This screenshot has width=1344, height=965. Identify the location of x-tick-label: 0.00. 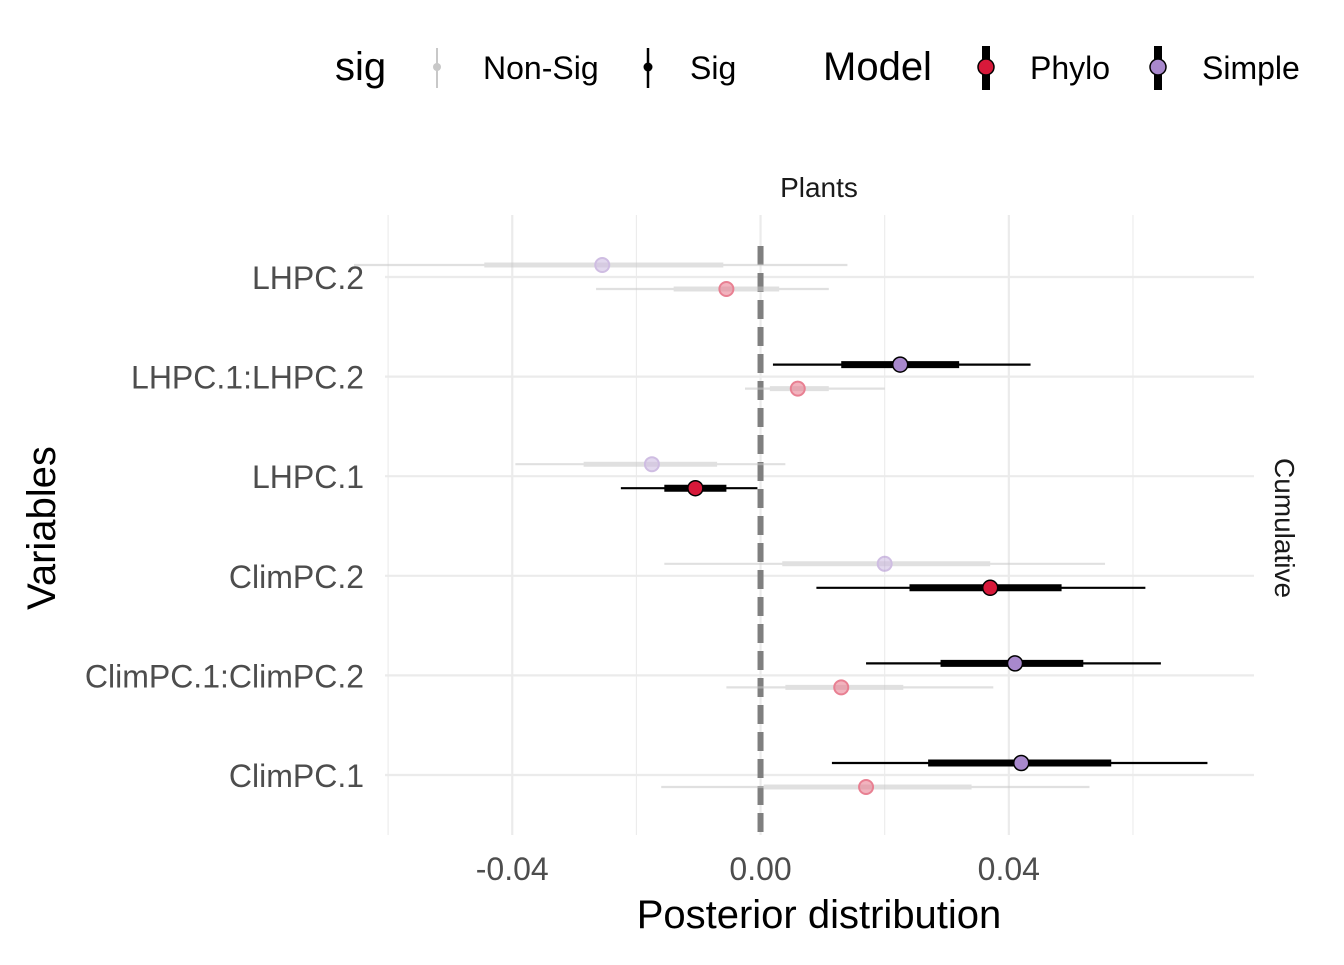
(760, 869).